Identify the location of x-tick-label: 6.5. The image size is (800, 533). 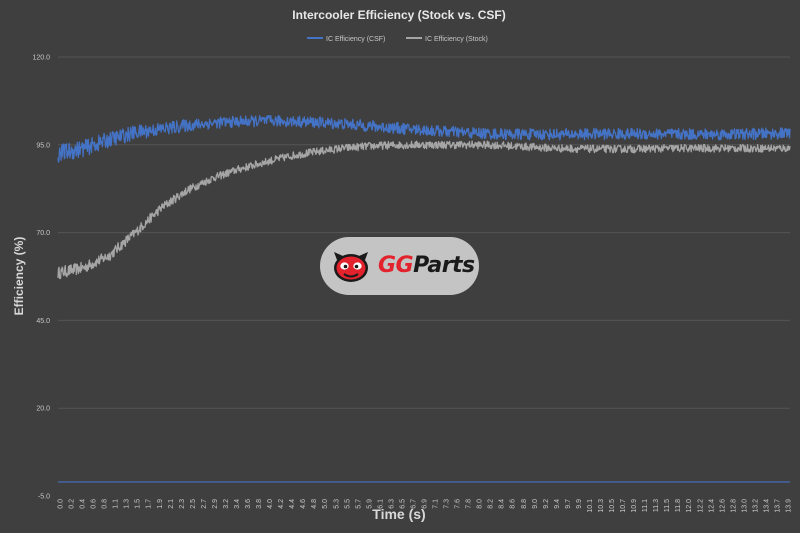
(402, 504).